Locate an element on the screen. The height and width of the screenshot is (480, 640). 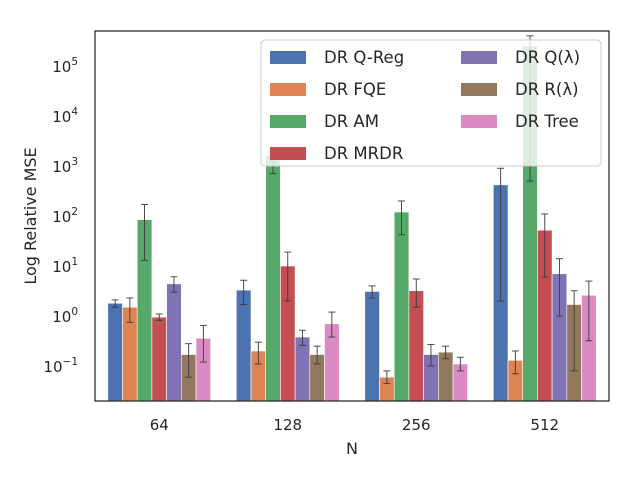
y-axis-label: Log Relative MSE is located at coordinates (30, 215).